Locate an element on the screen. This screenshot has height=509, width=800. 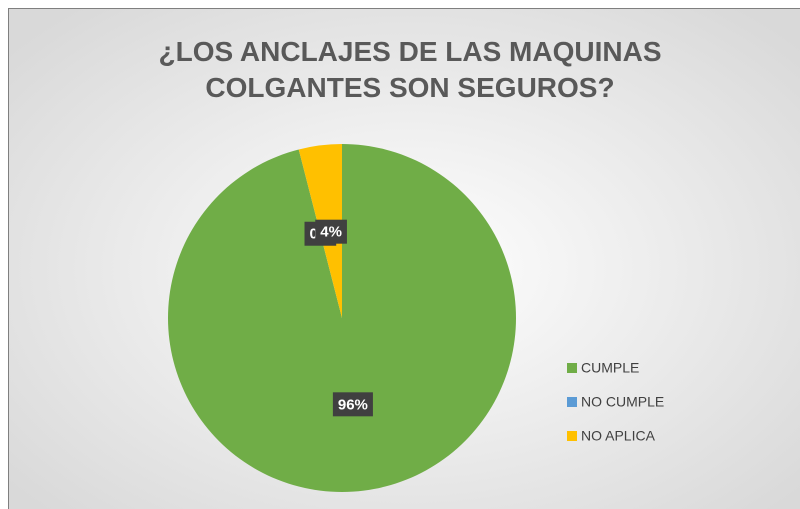
data-label: 4% is located at coordinates (331, 231).